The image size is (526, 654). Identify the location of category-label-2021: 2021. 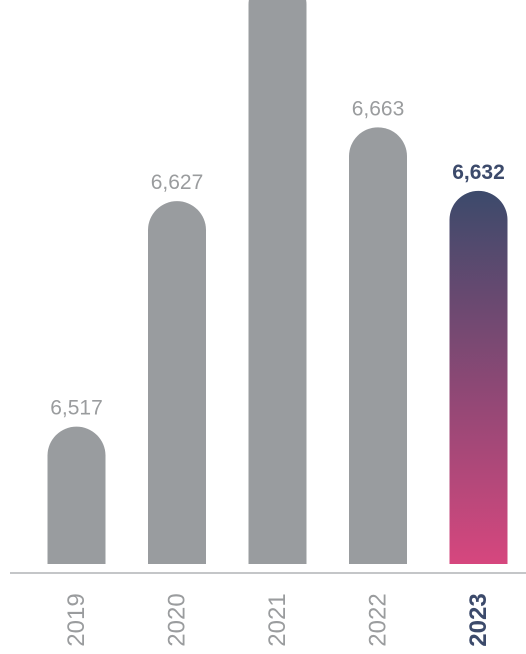
(277, 619).